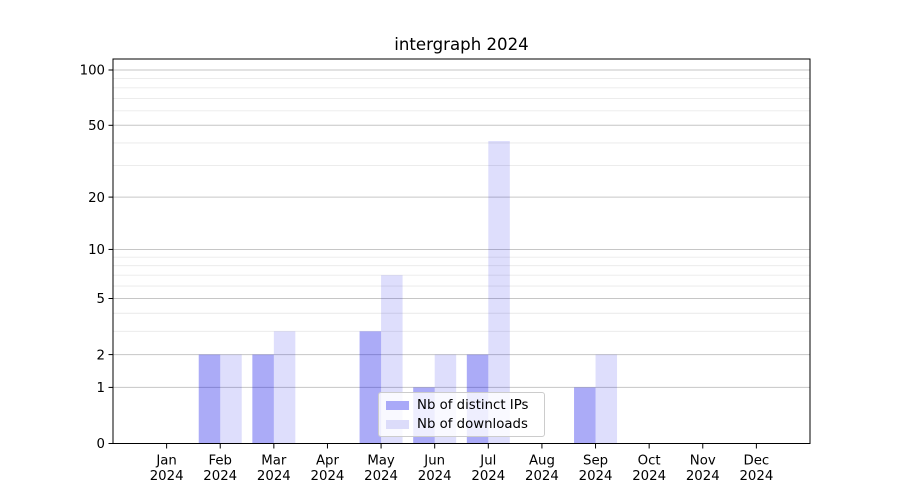  I want to click on bar-downloads-mar, so click(284, 387).